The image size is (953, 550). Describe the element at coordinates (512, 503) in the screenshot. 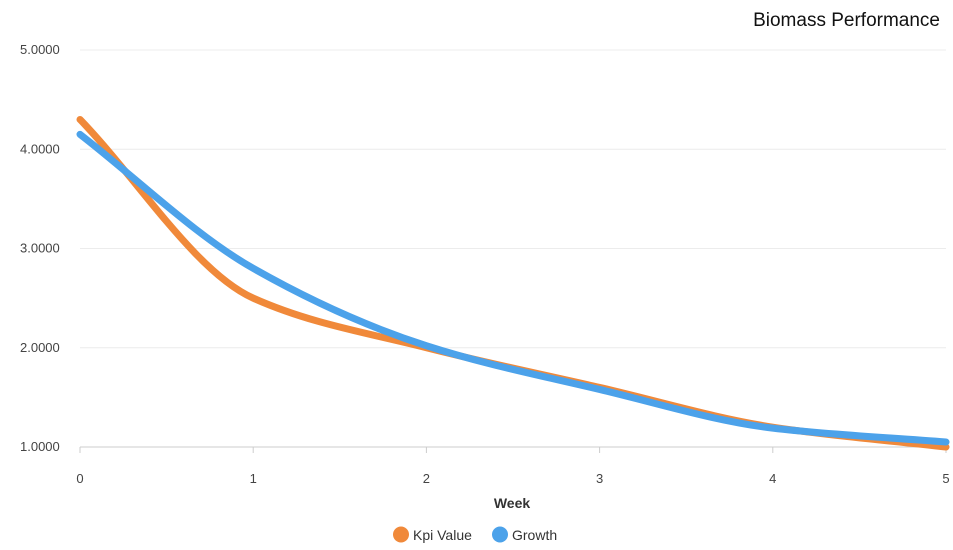

I see `x-axis-title: Week` at that location.